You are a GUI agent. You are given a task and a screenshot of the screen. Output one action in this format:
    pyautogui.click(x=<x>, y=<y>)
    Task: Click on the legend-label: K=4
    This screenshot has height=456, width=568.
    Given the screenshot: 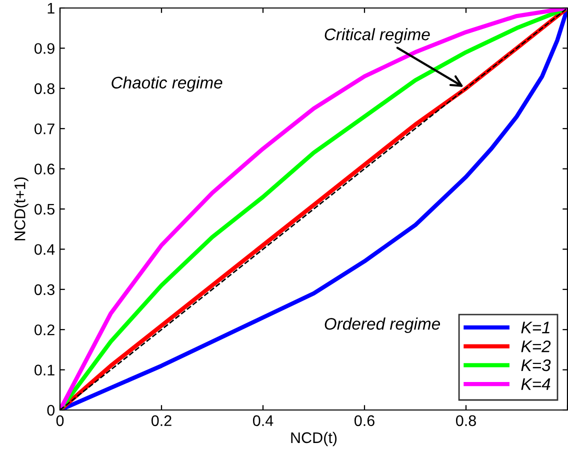 What is the action you would take?
    pyautogui.click(x=535, y=384)
    